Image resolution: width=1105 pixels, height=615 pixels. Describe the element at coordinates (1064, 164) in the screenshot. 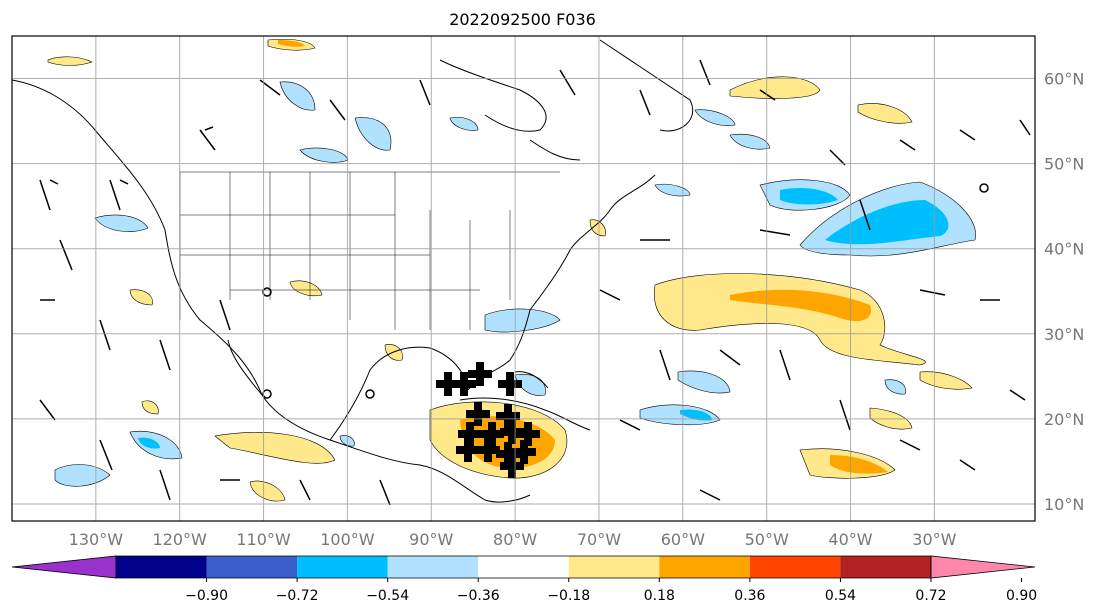

I see `lat-tick-label: 50°N` at that location.